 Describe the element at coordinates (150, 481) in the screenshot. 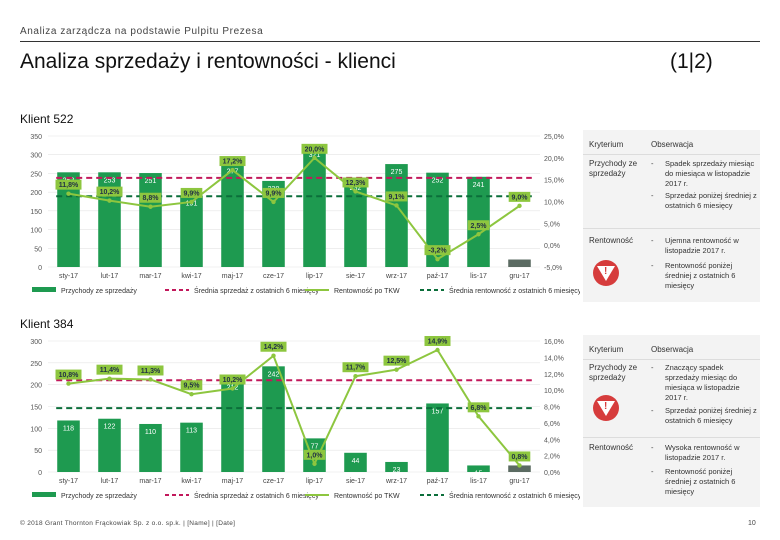

I see `x-tick-label: mar-17` at that location.